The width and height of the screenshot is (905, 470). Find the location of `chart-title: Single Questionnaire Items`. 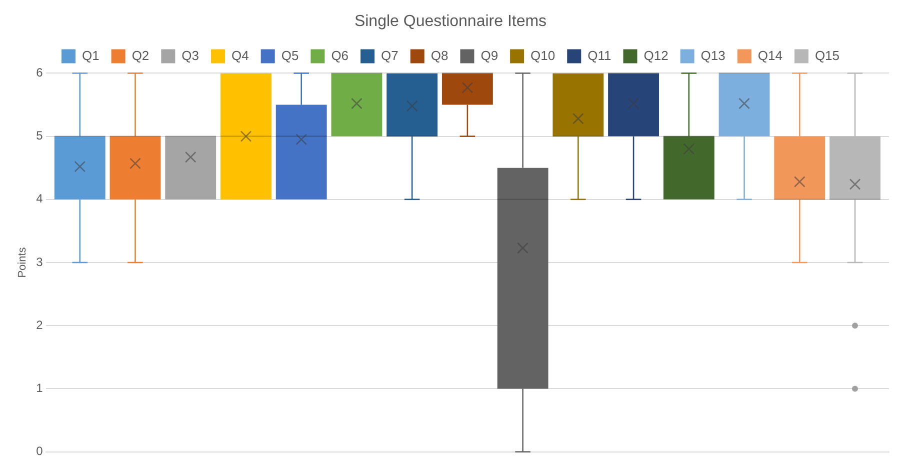

chart-title: Single Questionnaire Items is located at coordinates (450, 21).